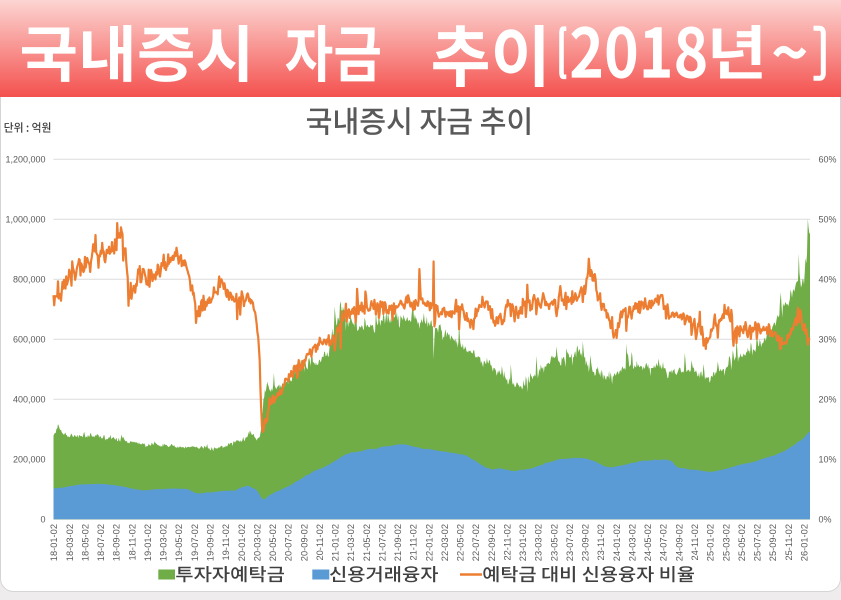 Image resolution: width=841 pixels, height=600 pixels. What do you see at coordinates (742, 542) in the screenshot?
I see `svg-text: 25-05-02` at bounding box center [742, 542].